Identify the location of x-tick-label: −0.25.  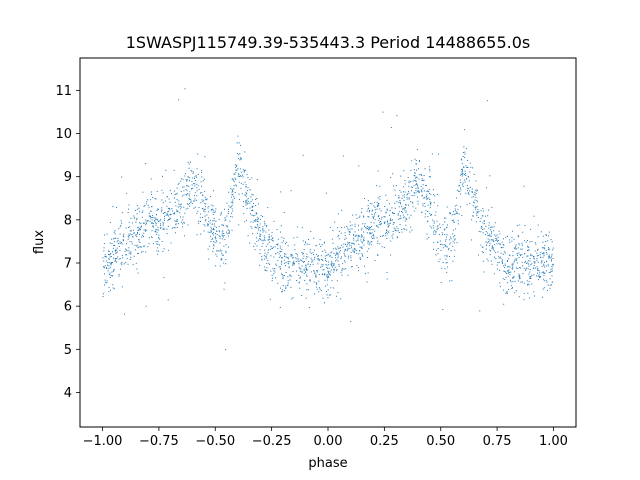
(272, 441).